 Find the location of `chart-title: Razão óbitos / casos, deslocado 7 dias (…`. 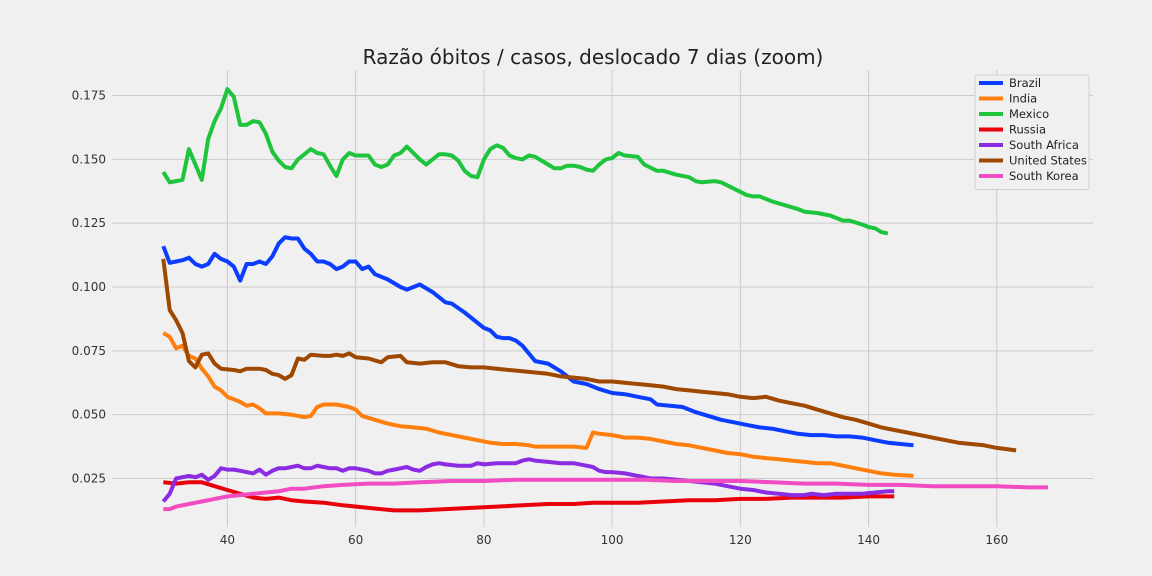

chart-title: Razão óbitos / casos, deslocado 7 dias (… is located at coordinates (593, 57).